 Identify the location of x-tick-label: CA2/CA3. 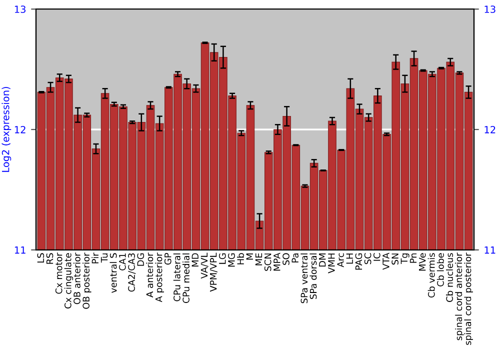
(132, 272).